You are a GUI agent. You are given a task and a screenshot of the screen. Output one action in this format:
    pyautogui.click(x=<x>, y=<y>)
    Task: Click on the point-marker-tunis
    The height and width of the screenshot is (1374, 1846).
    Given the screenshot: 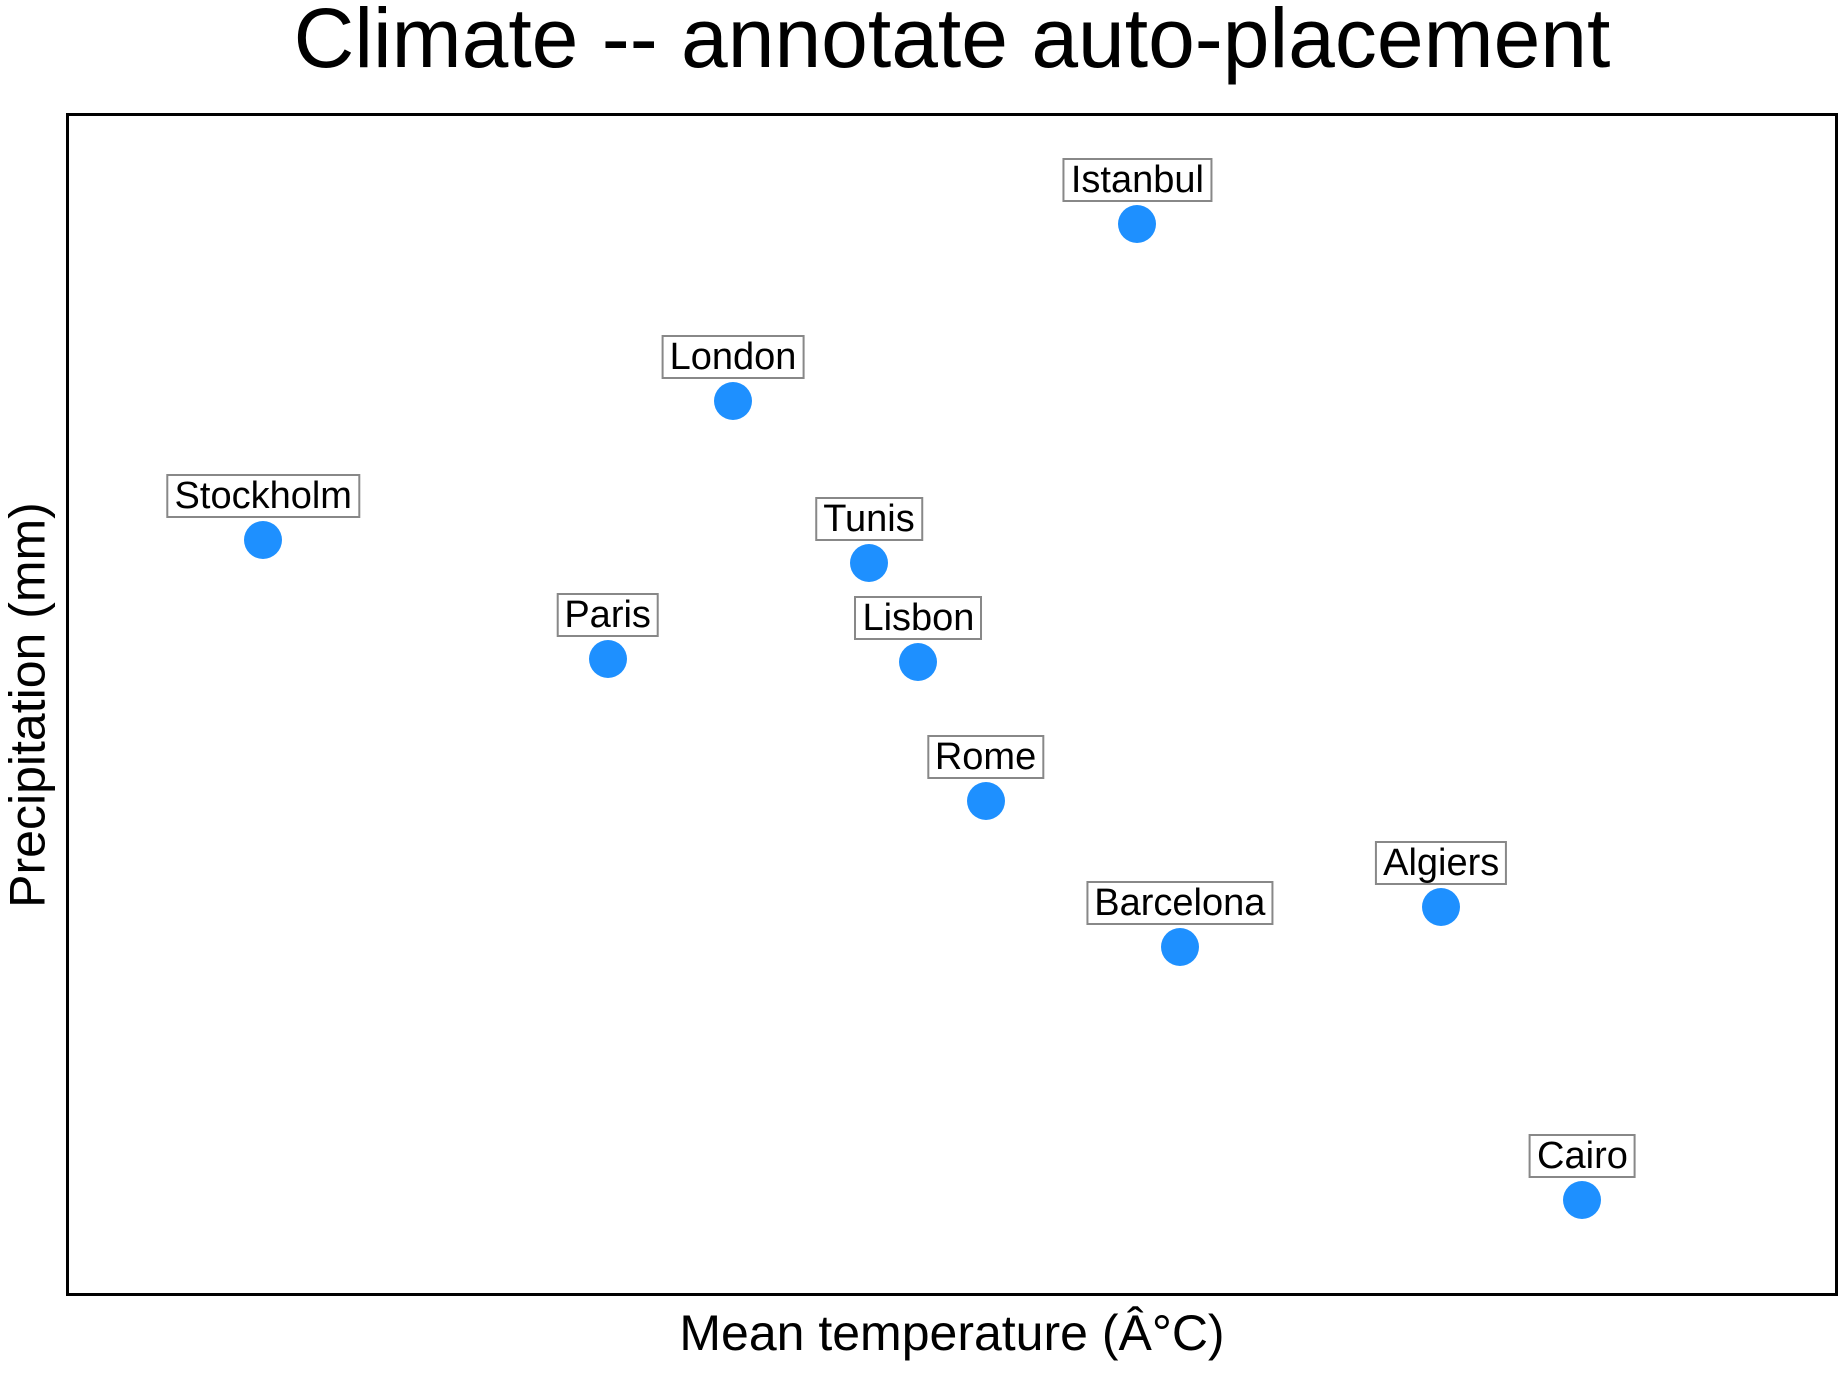 What is the action you would take?
    pyautogui.click(x=868, y=563)
    